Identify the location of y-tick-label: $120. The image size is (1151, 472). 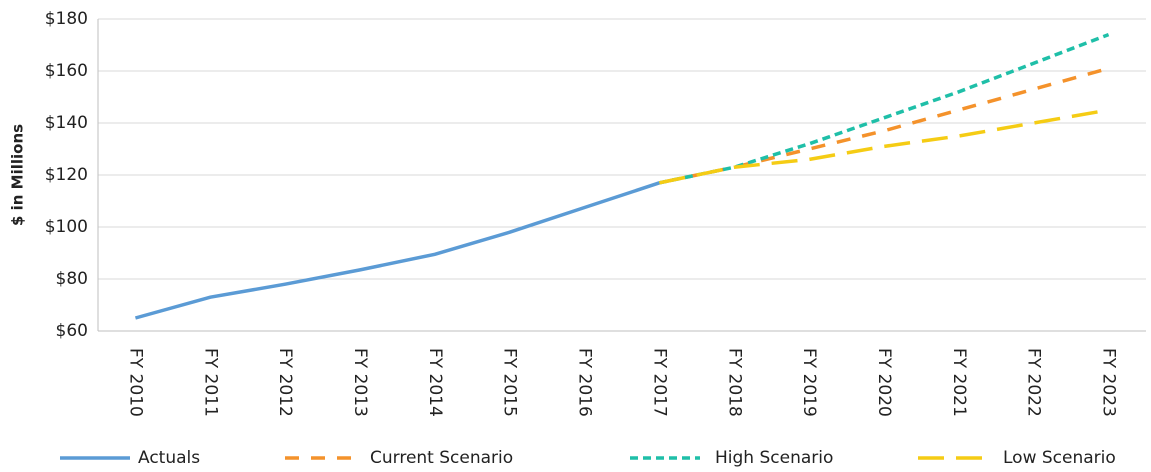
(66, 175).